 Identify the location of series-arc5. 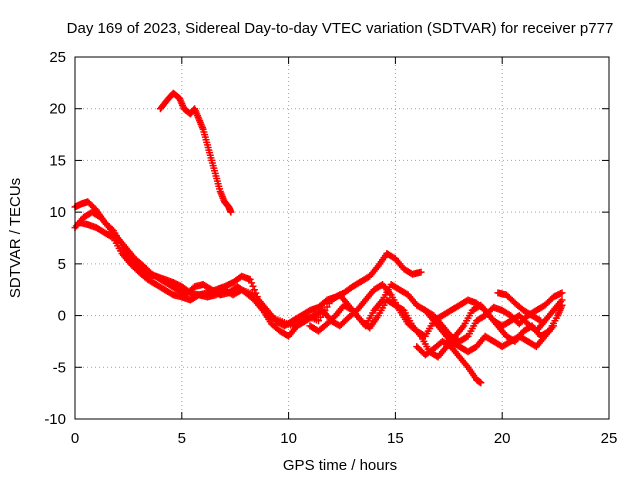
(449, 362).